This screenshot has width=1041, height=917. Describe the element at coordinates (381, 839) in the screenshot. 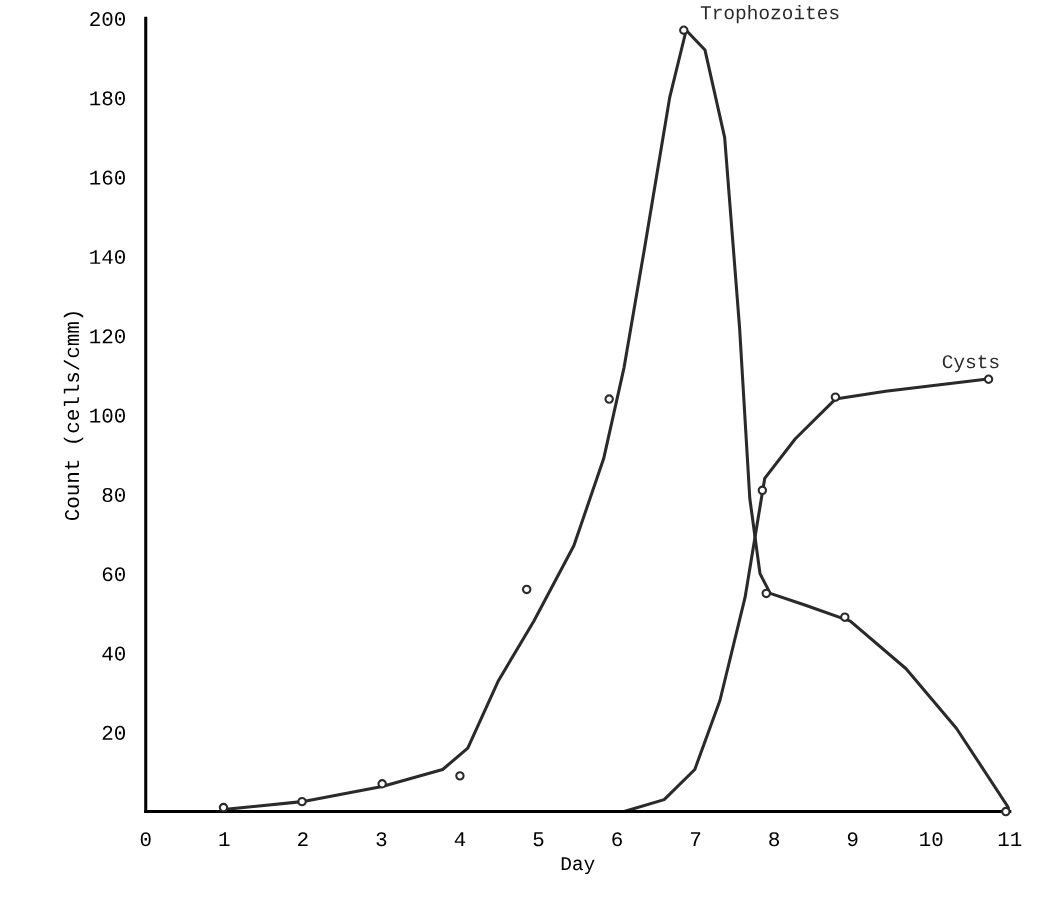

I see `x-tick-label: 3` at that location.